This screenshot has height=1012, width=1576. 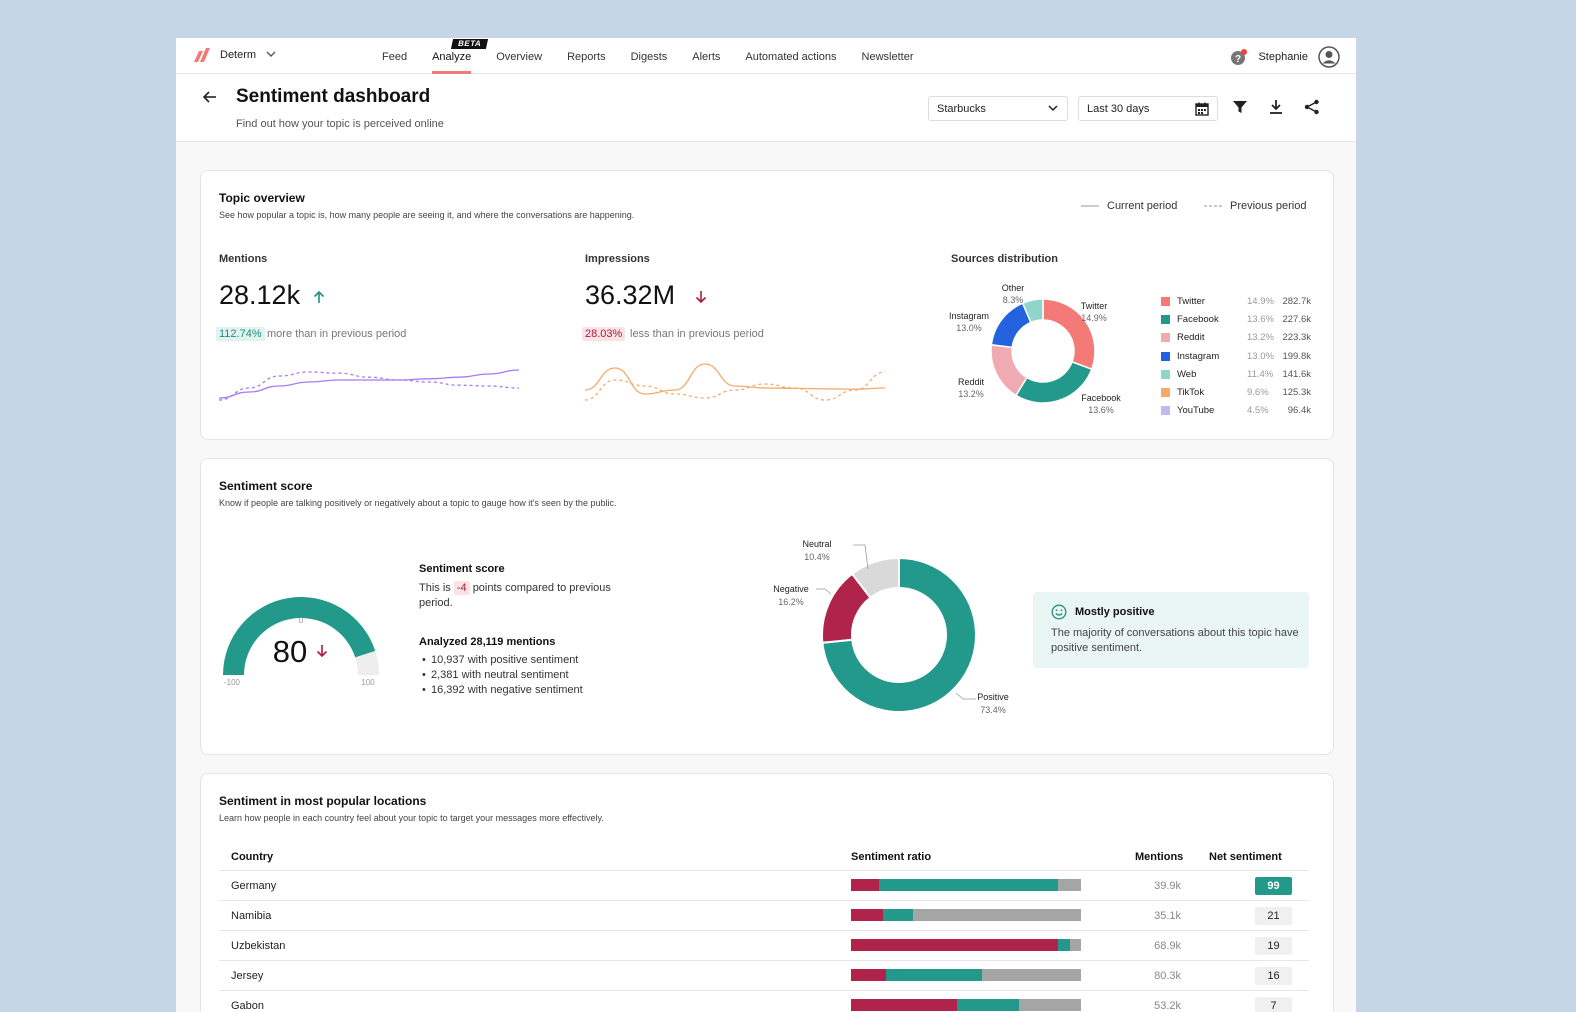 What do you see at coordinates (1296, 356) in the screenshot?
I see `legend-value: 199.8k` at bounding box center [1296, 356].